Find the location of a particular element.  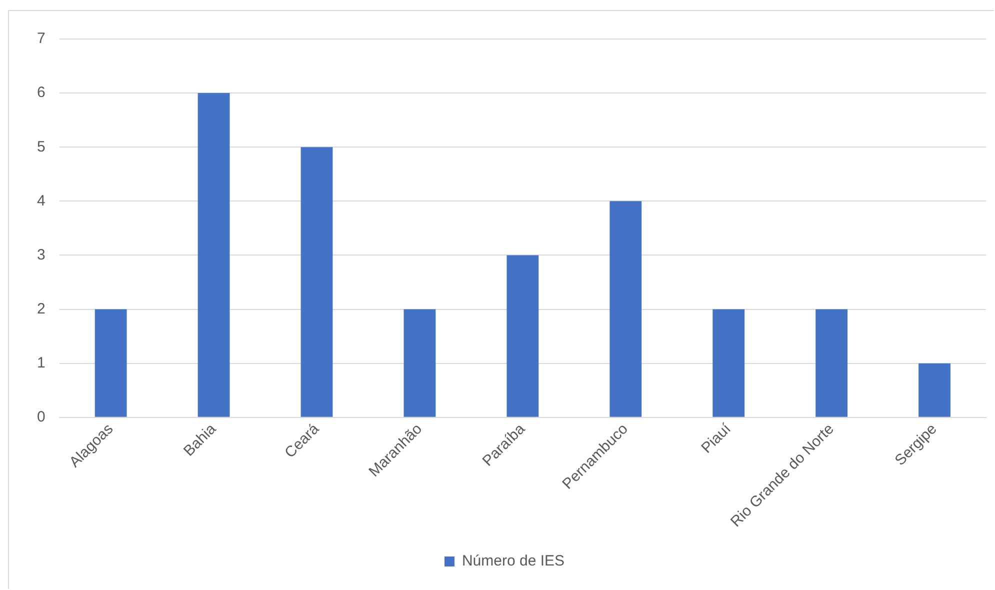

legend-label: Número de IES is located at coordinates (513, 561).